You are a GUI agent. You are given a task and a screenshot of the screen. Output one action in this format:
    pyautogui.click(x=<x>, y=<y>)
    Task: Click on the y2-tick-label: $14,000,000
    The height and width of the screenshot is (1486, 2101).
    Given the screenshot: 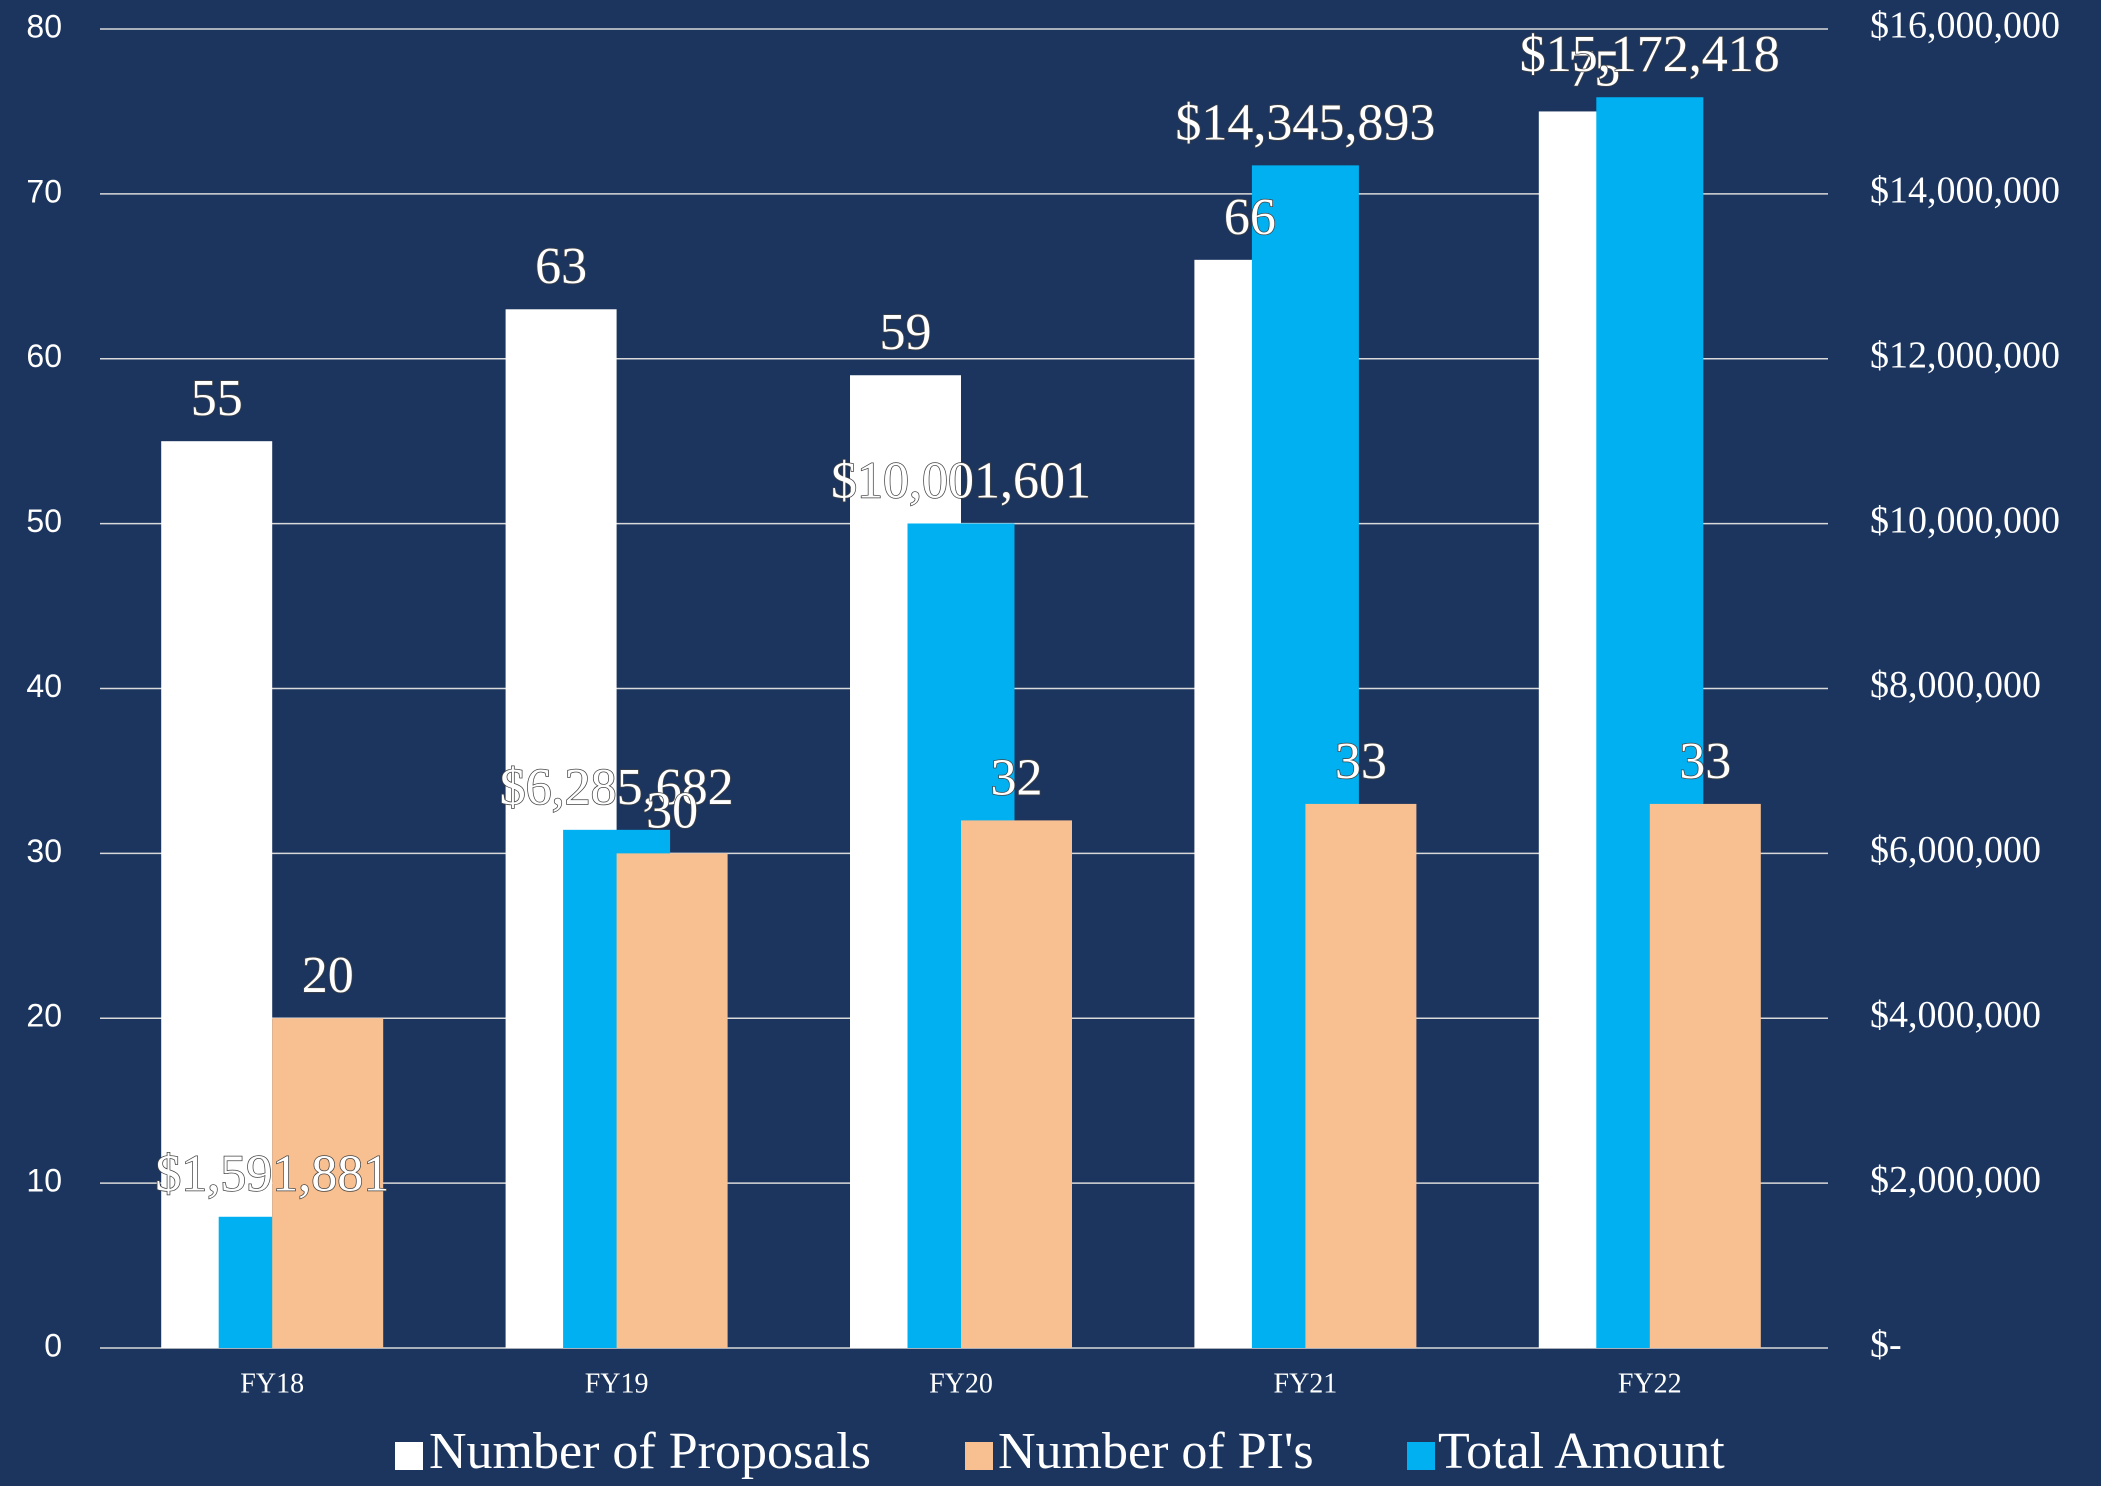 What is the action you would take?
    pyautogui.click(x=1965, y=191)
    